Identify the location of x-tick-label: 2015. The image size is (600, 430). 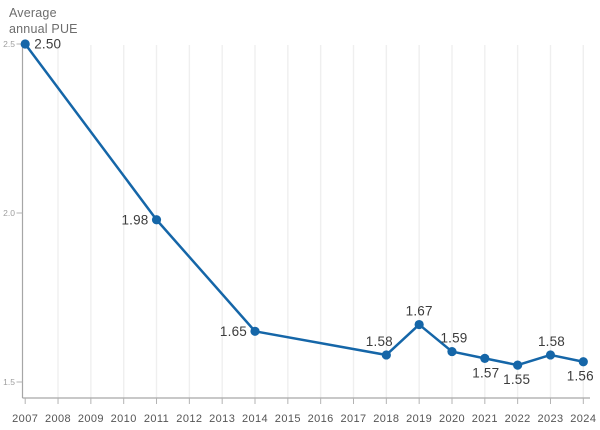
(288, 419).